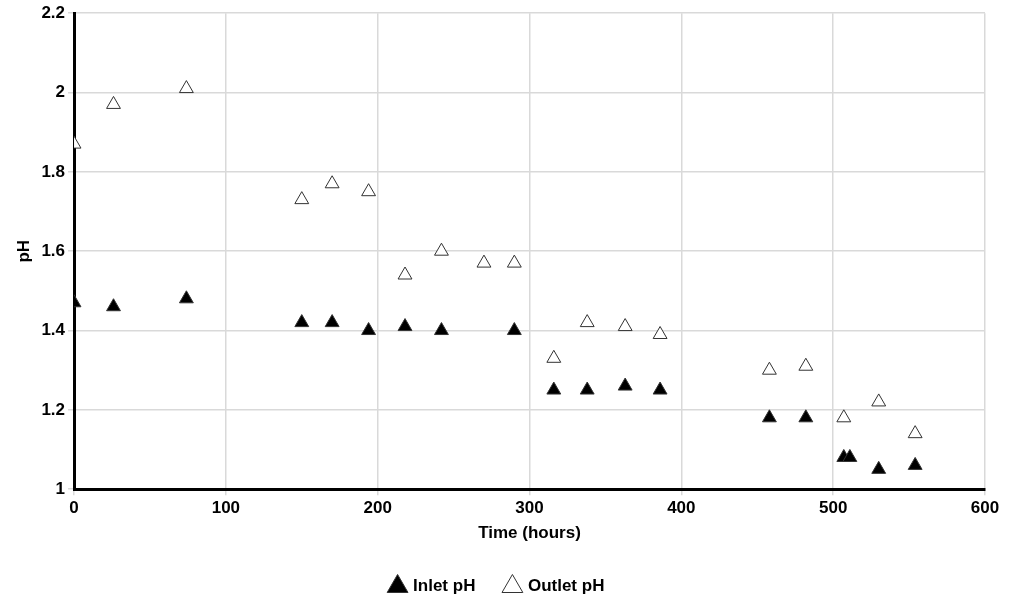  Describe the element at coordinates (985, 508) in the screenshot. I see `x-tick-label: 600` at that location.